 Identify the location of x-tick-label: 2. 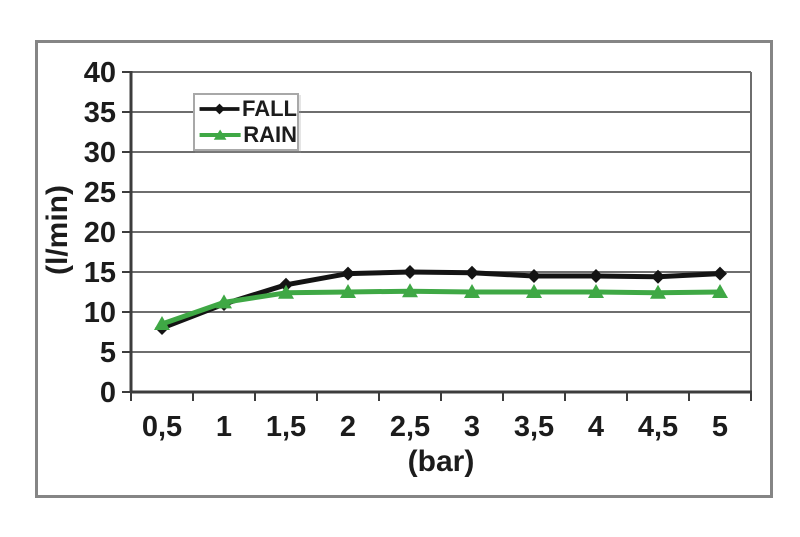
(348, 427).